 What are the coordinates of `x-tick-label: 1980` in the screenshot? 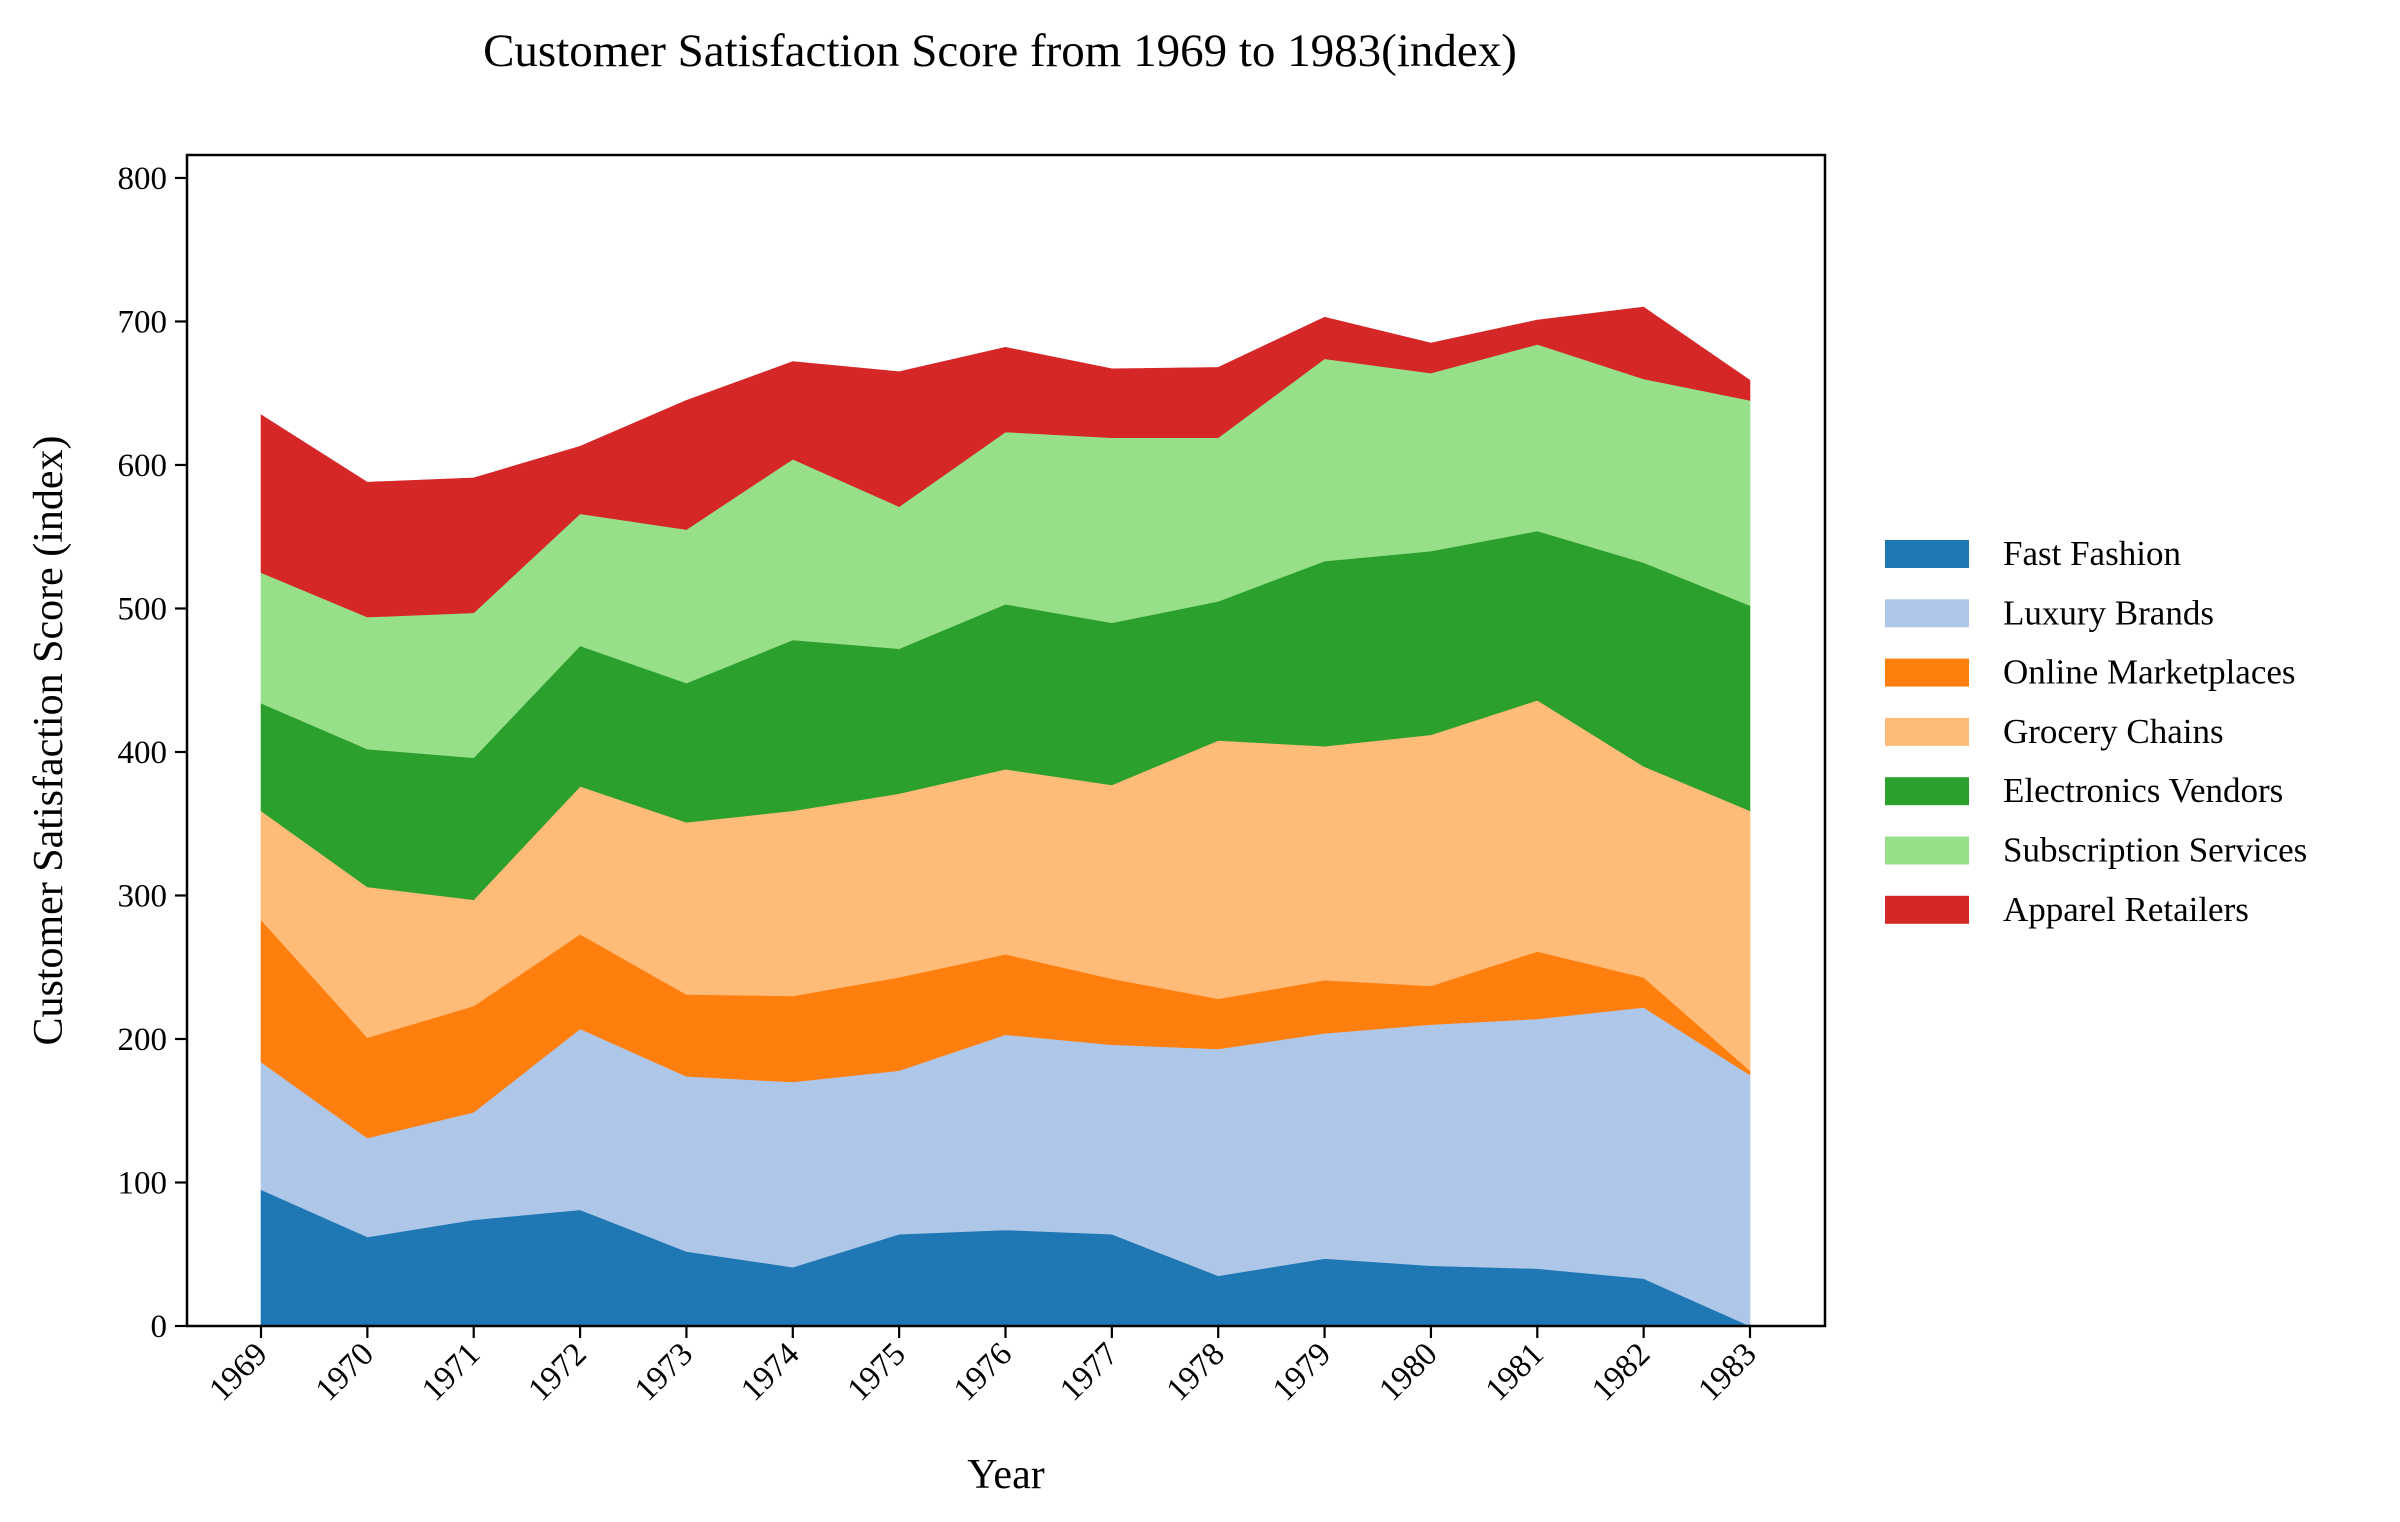 It's located at (1408, 1372).